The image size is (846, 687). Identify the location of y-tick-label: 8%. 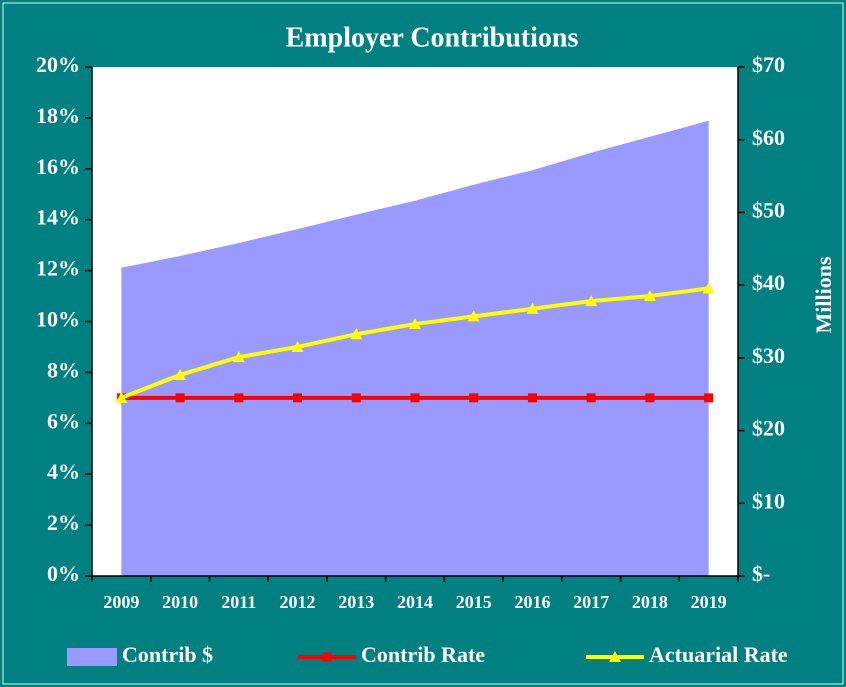
(63, 369).